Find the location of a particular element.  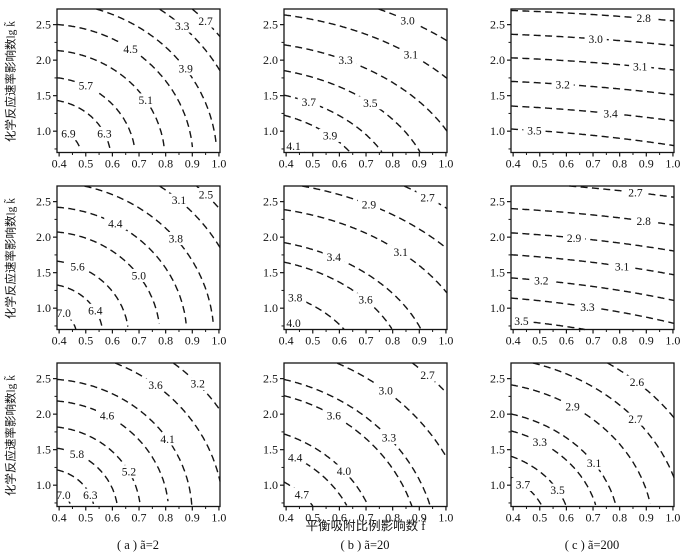

contour-label: 6.3 is located at coordinates (104, 134).